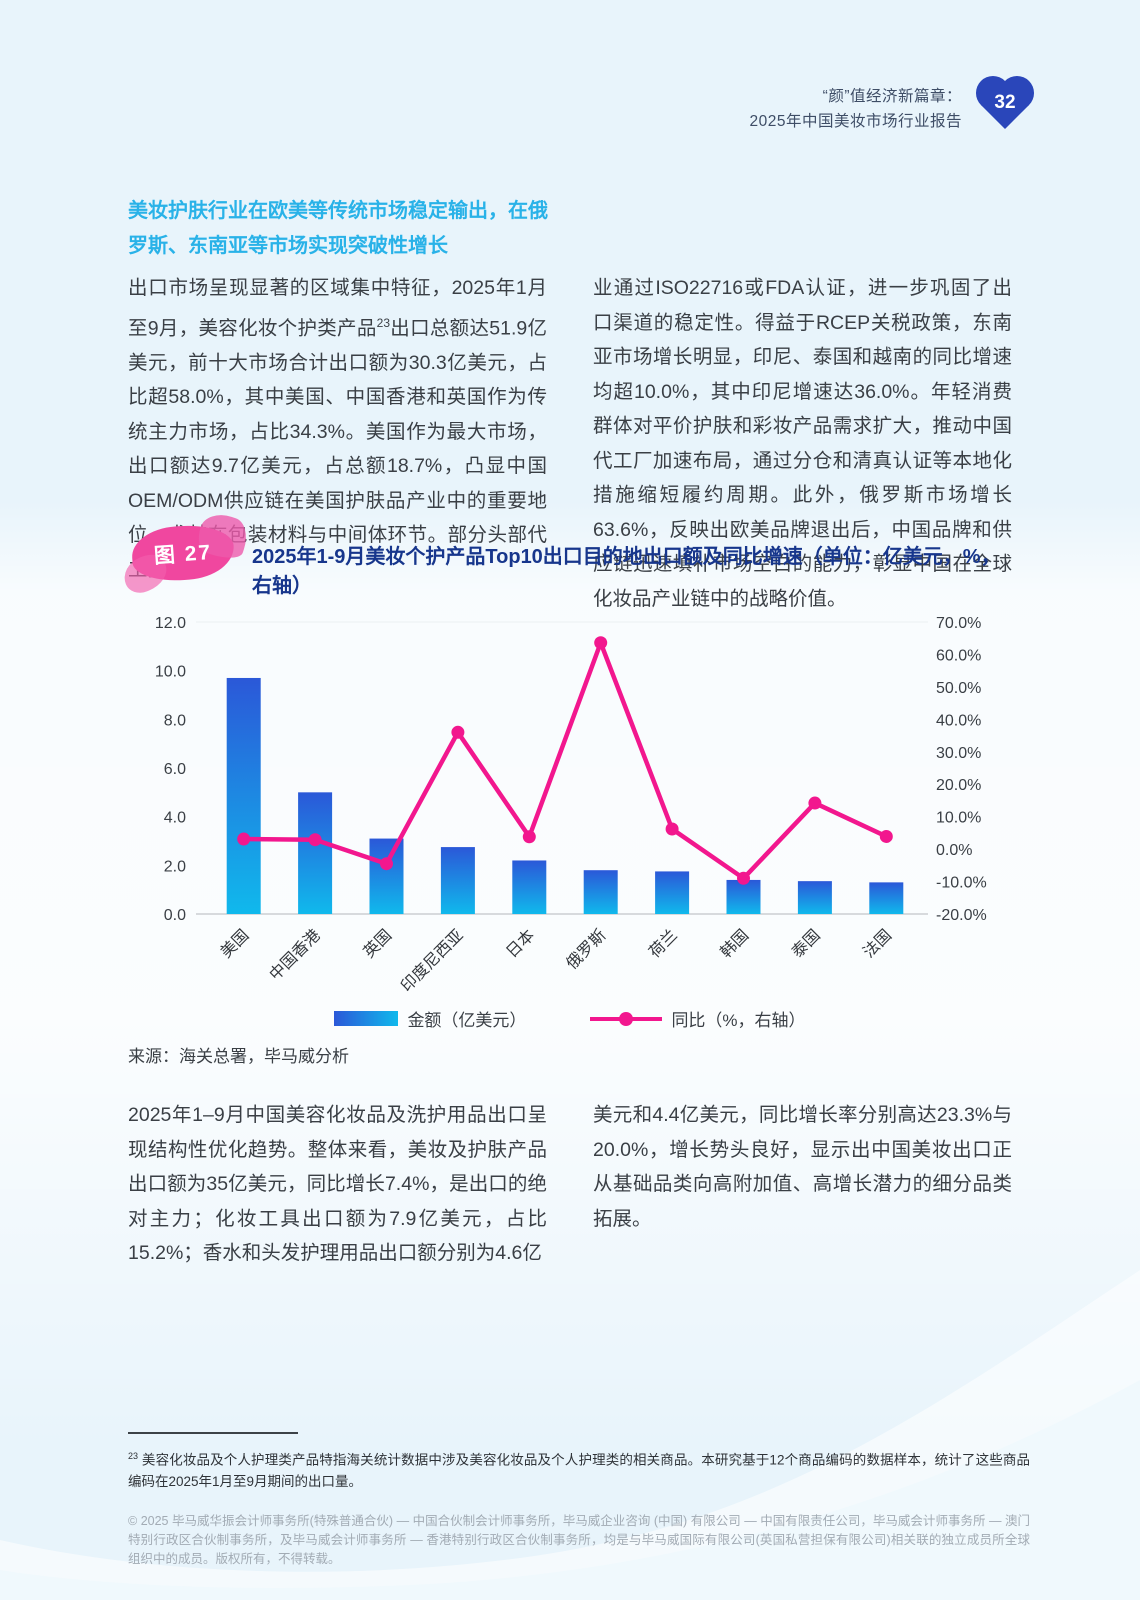  What do you see at coordinates (958, 688) in the screenshot?
I see `right-axis-tick: 50.0%` at bounding box center [958, 688].